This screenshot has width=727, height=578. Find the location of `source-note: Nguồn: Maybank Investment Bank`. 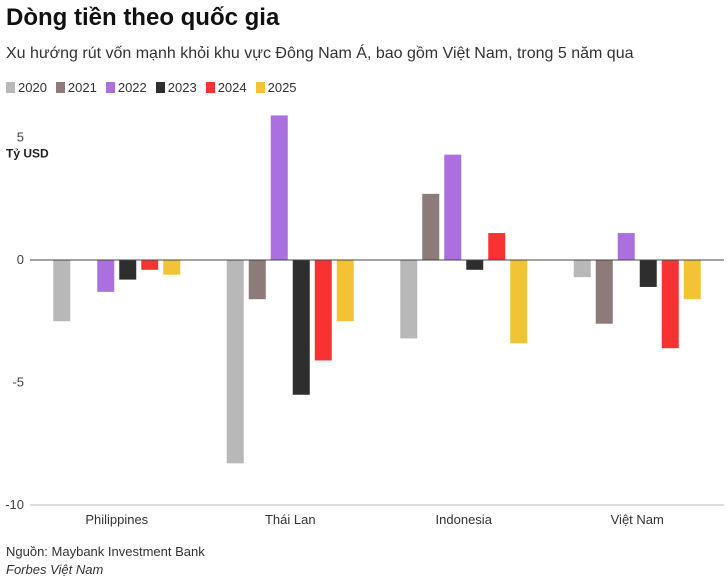

source-note: Nguồn: Maybank Investment Bank is located at coordinates (105, 551).